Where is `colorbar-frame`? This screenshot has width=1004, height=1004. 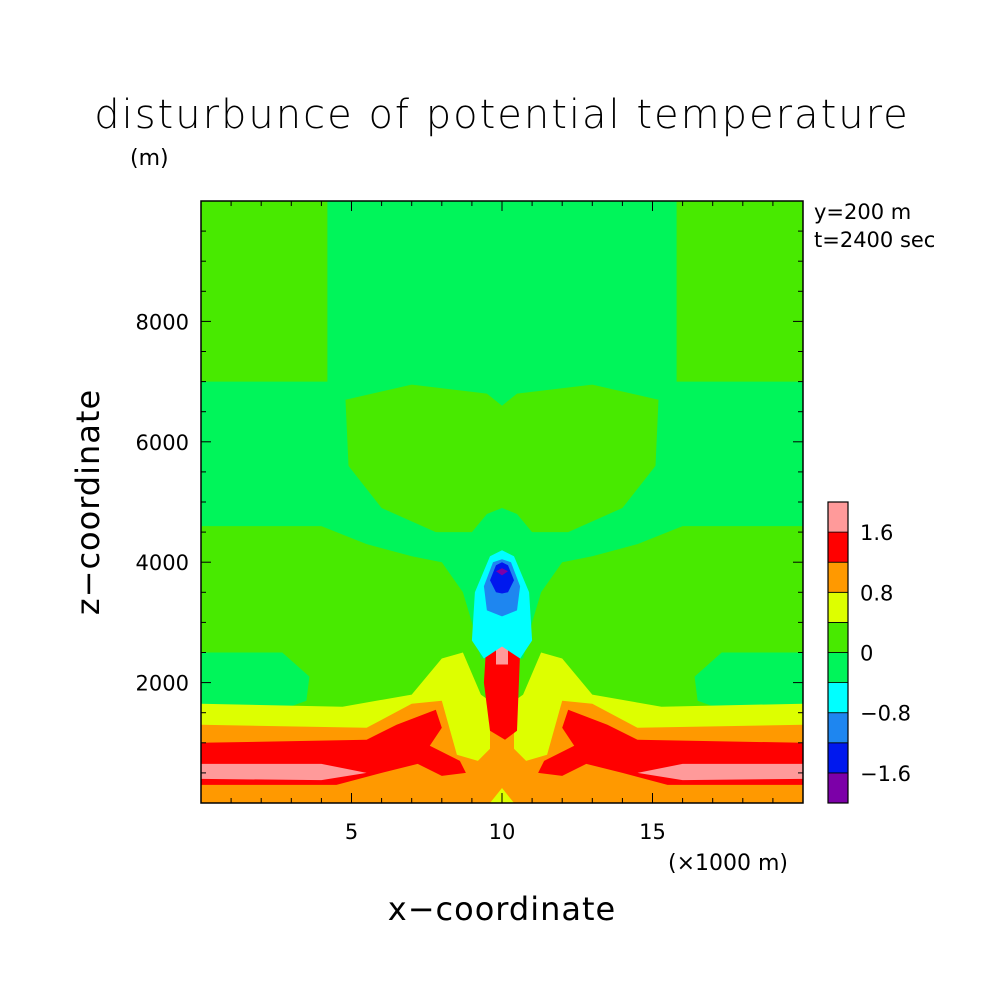 colorbar-frame is located at coordinates (838, 652).